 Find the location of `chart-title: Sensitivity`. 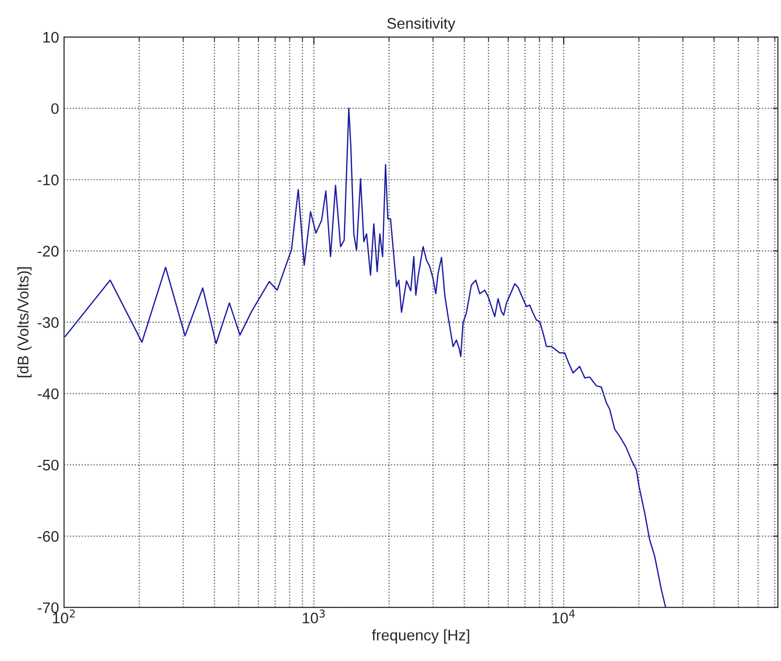

chart-title: Sensitivity is located at coordinates (421, 25).